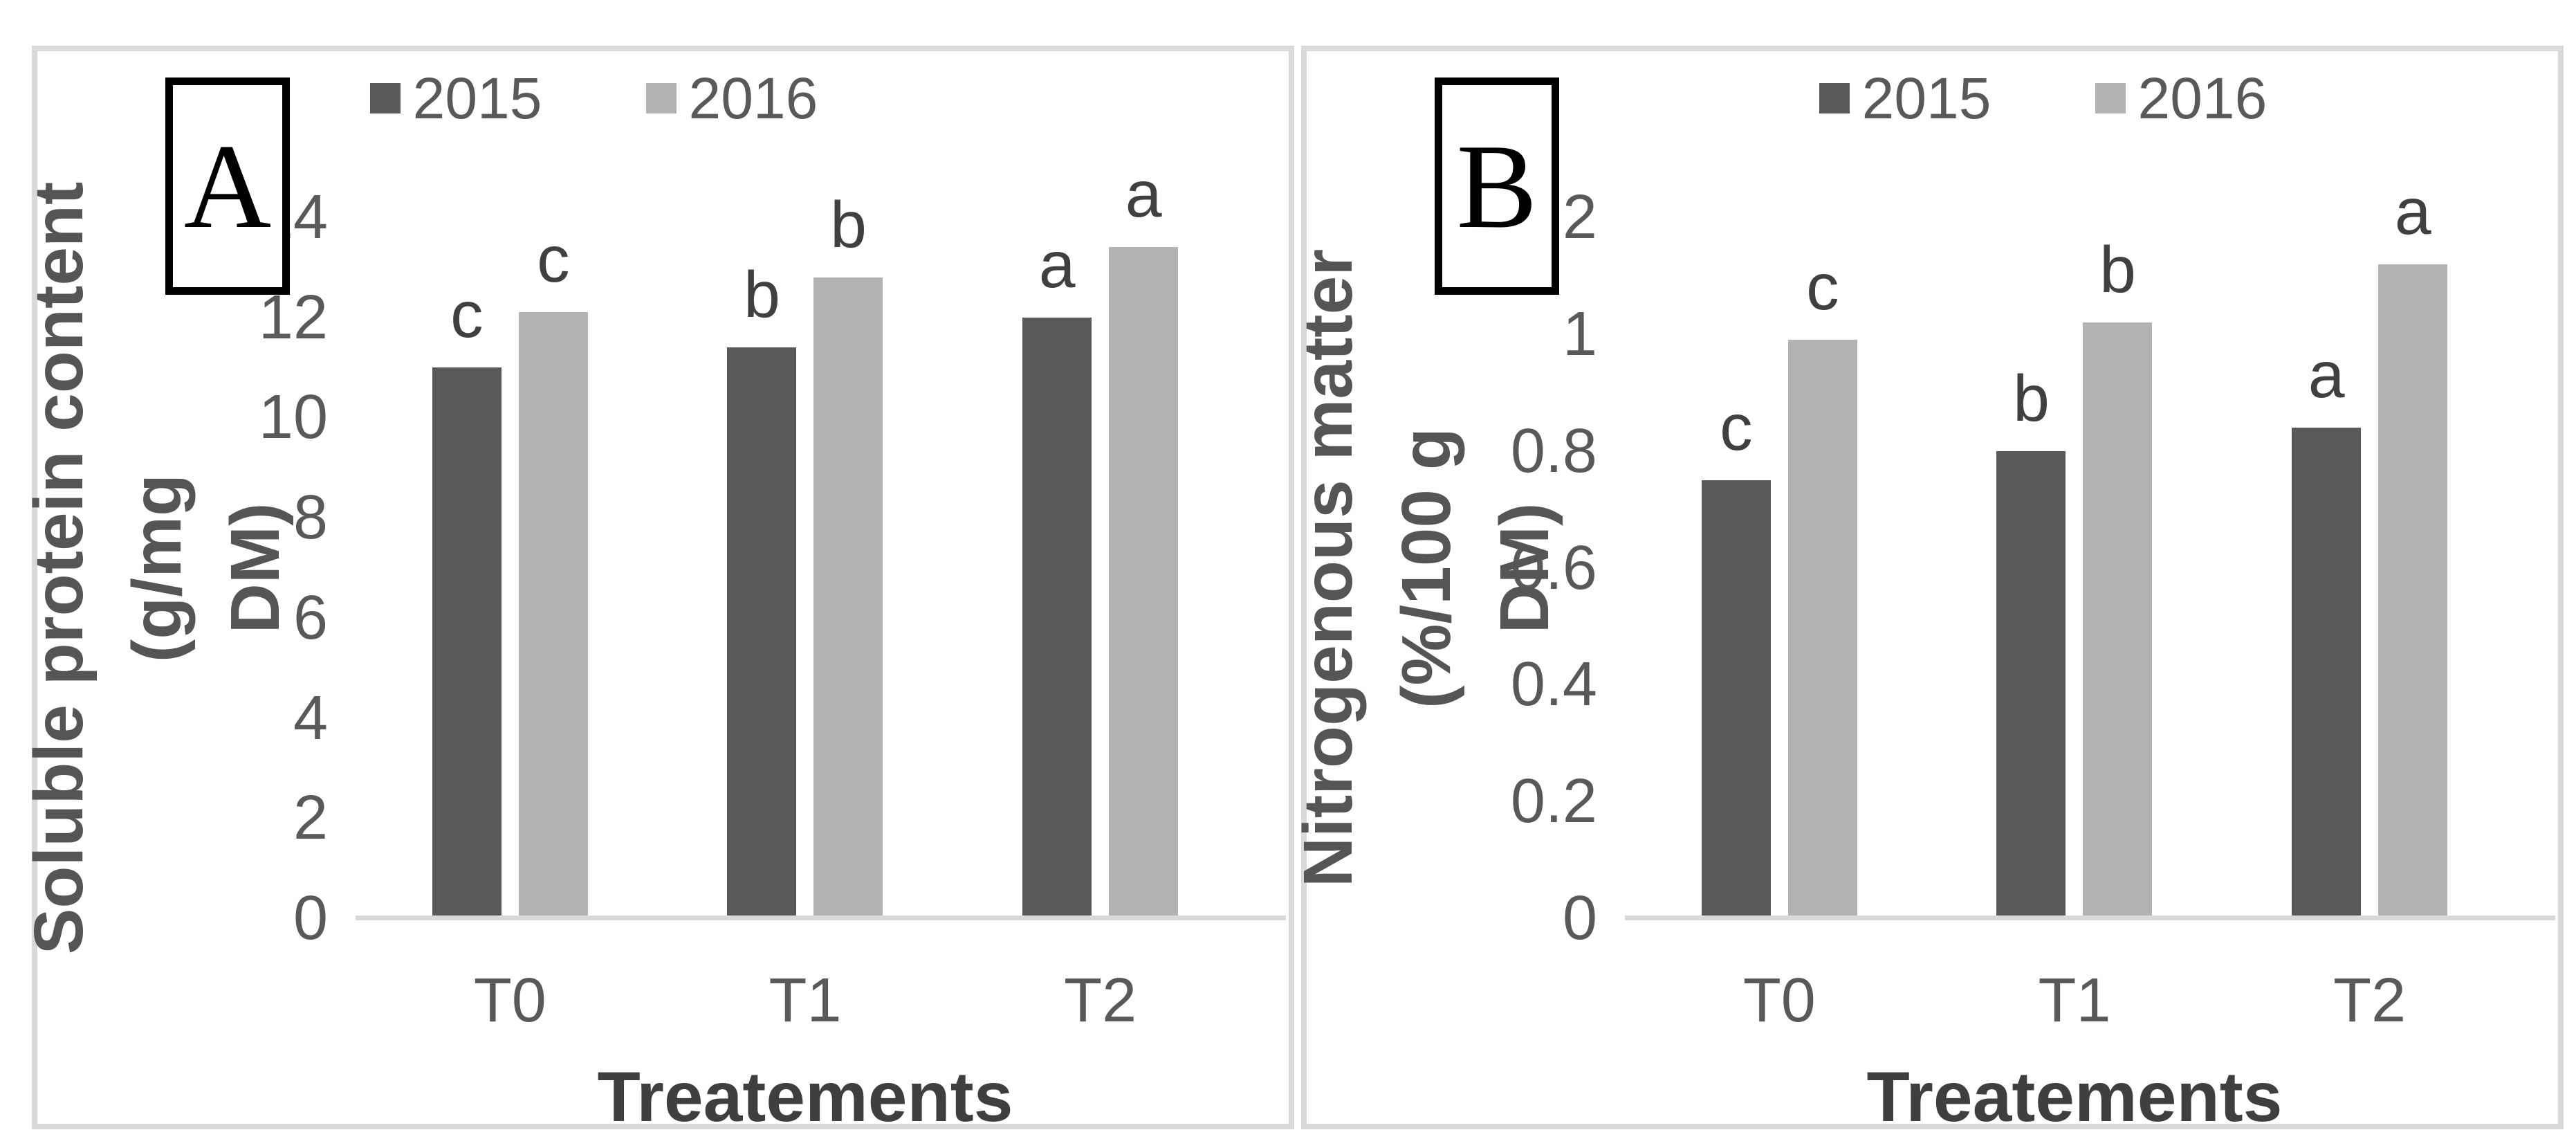 This screenshot has height=1139, width=2576. What do you see at coordinates (293, 317) in the screenshot?
I see `y-tick-label: 12` at bounding box center [293, 317].